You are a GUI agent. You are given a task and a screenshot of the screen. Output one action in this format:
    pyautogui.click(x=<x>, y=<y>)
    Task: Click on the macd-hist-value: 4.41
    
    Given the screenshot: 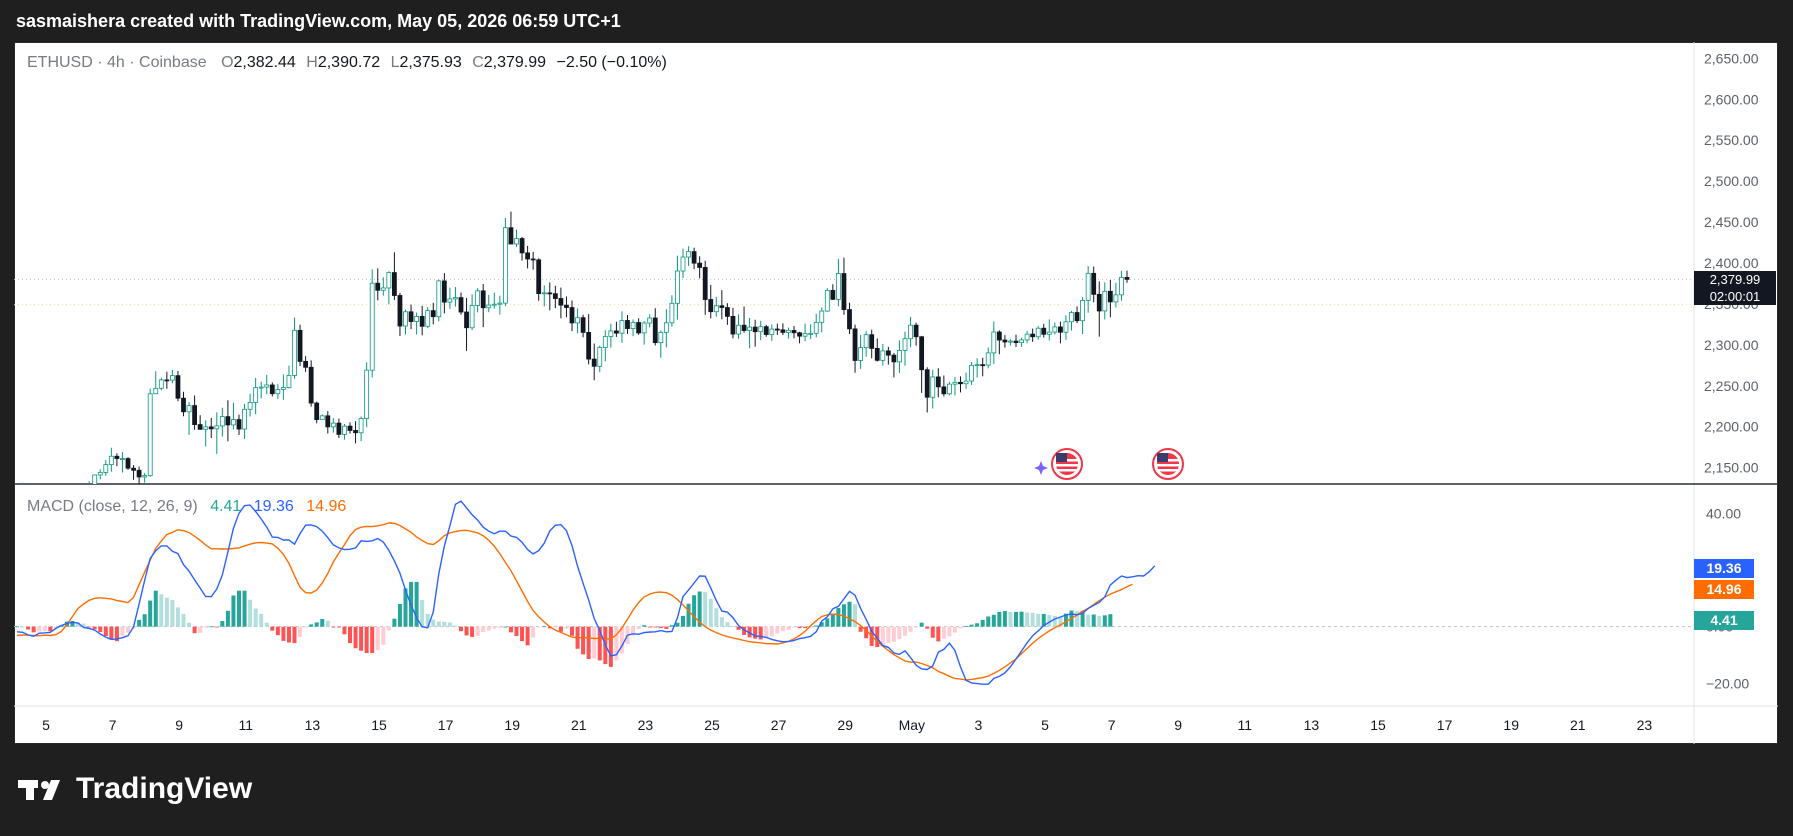 What is the action you would take?
    pyautogui.click(x=226, y=506)
    